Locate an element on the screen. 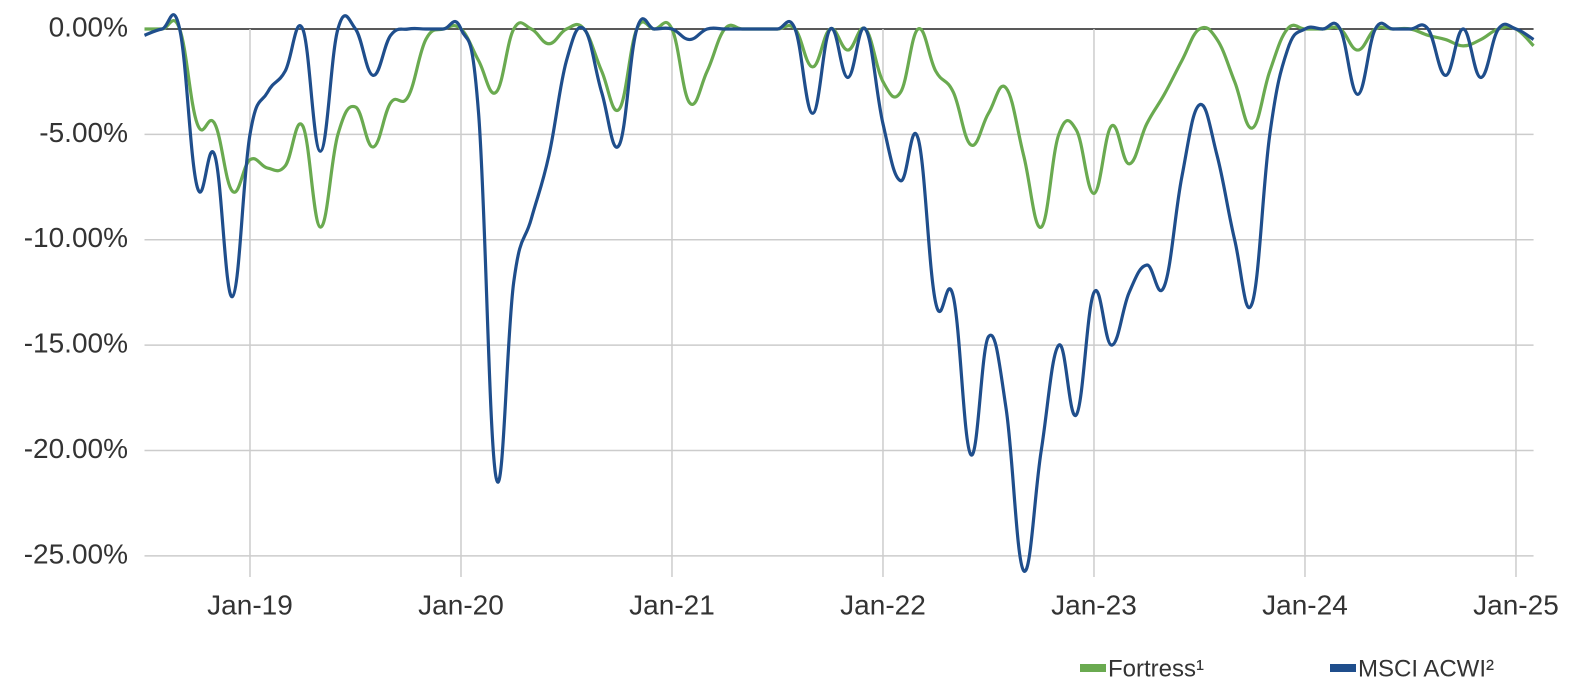 The height and width of the screenshot is (683, 1574). x-tick-label: Jan-20 is located at coordinates (461, 604).